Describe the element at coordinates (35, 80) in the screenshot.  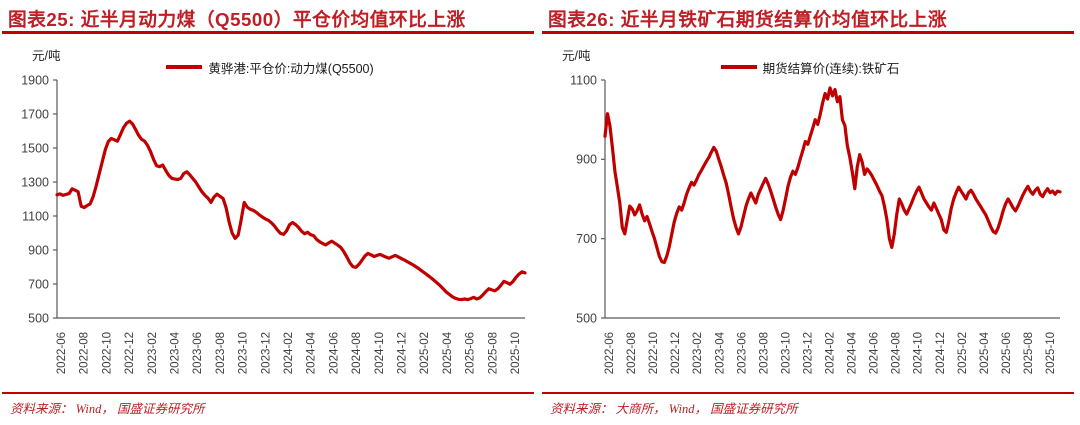
I see `y-axis-label: 1900` at that location.